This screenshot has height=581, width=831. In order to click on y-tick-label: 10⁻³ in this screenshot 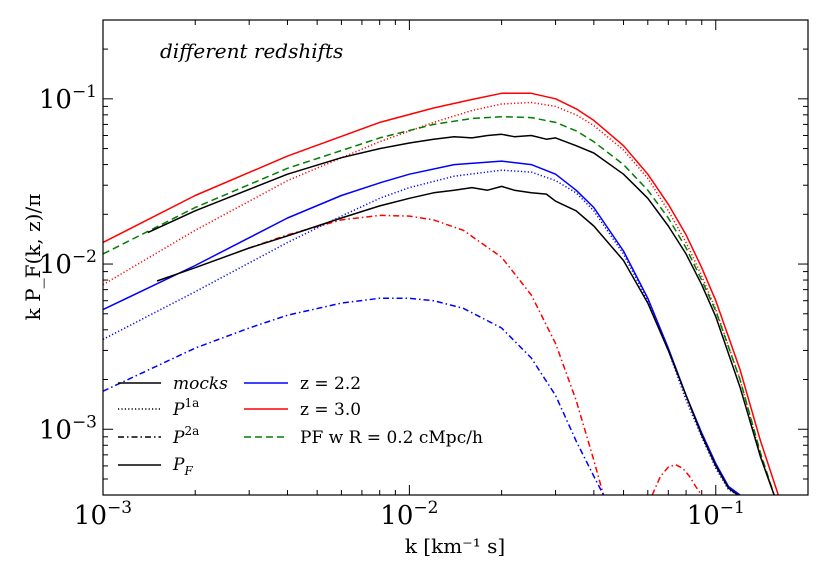, I will do `click(68, 428)`.